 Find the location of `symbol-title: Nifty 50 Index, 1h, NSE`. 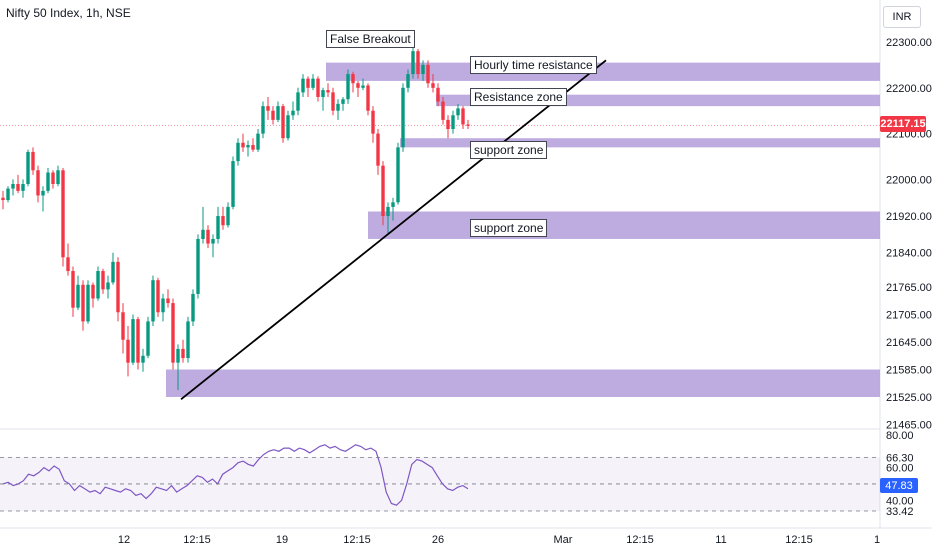

symbol-title: Nifty 50 Index, 1h, NSE is located at coordinates (68, 13).